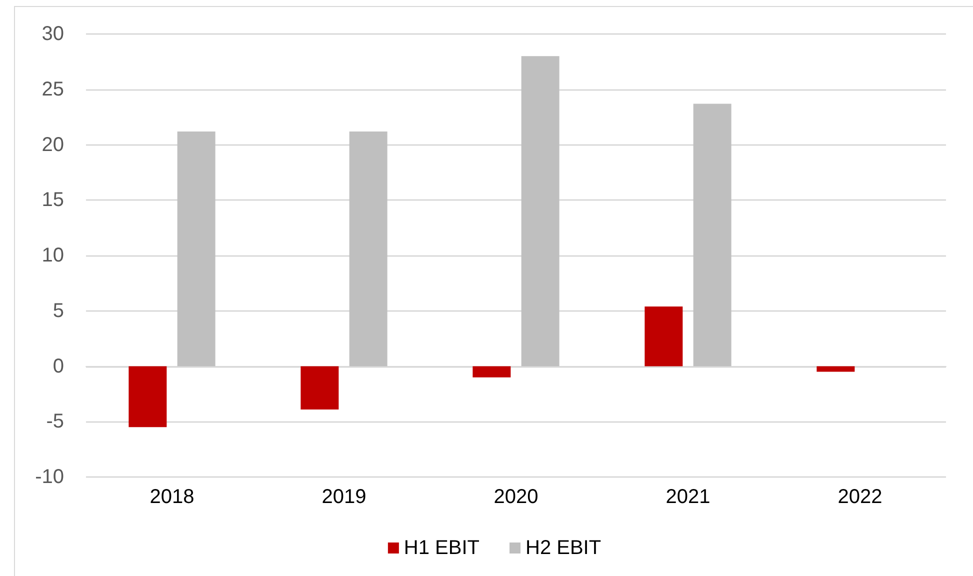  Describe the element at coordinates (58, 311) in the screenshot. I see `y-tick-label: 5` at that location.